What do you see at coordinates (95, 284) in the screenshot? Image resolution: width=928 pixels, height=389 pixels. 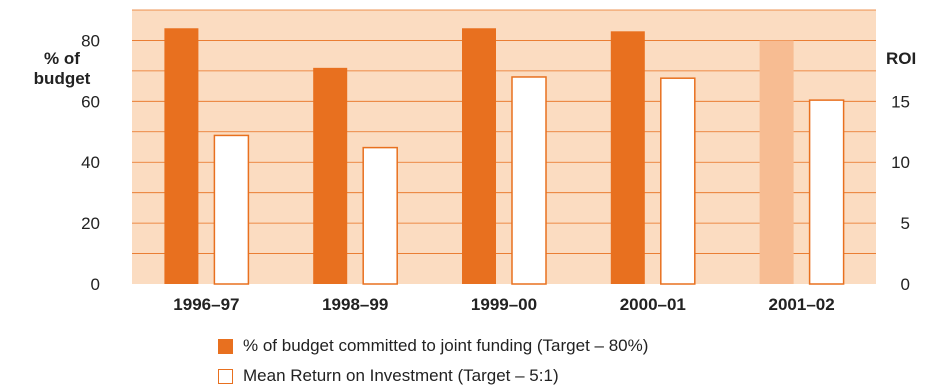 I see `left-tick-label: 0` at bounding box center [95, 284].